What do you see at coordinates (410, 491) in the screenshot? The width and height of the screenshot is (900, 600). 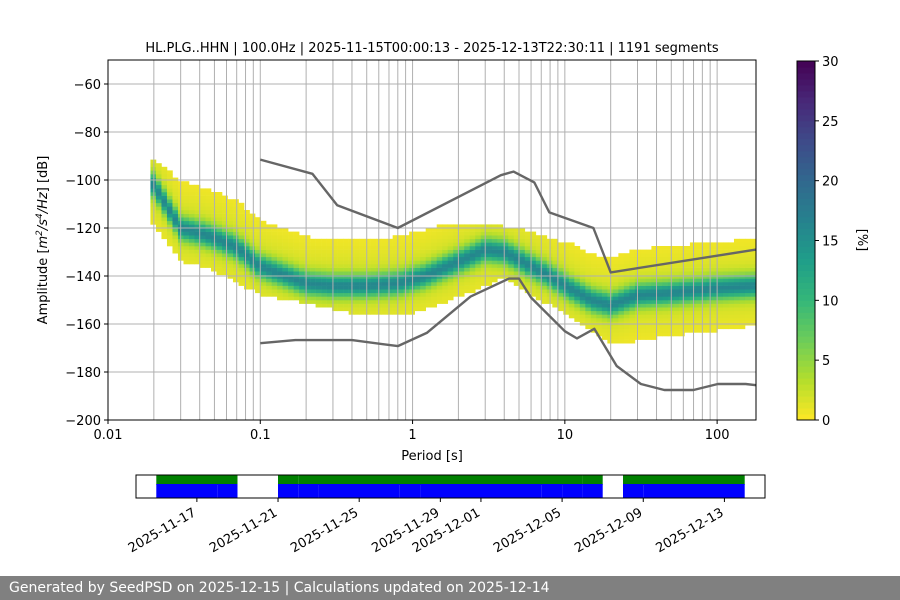 I see `available-data-interval` at bounding box center [410, 491].